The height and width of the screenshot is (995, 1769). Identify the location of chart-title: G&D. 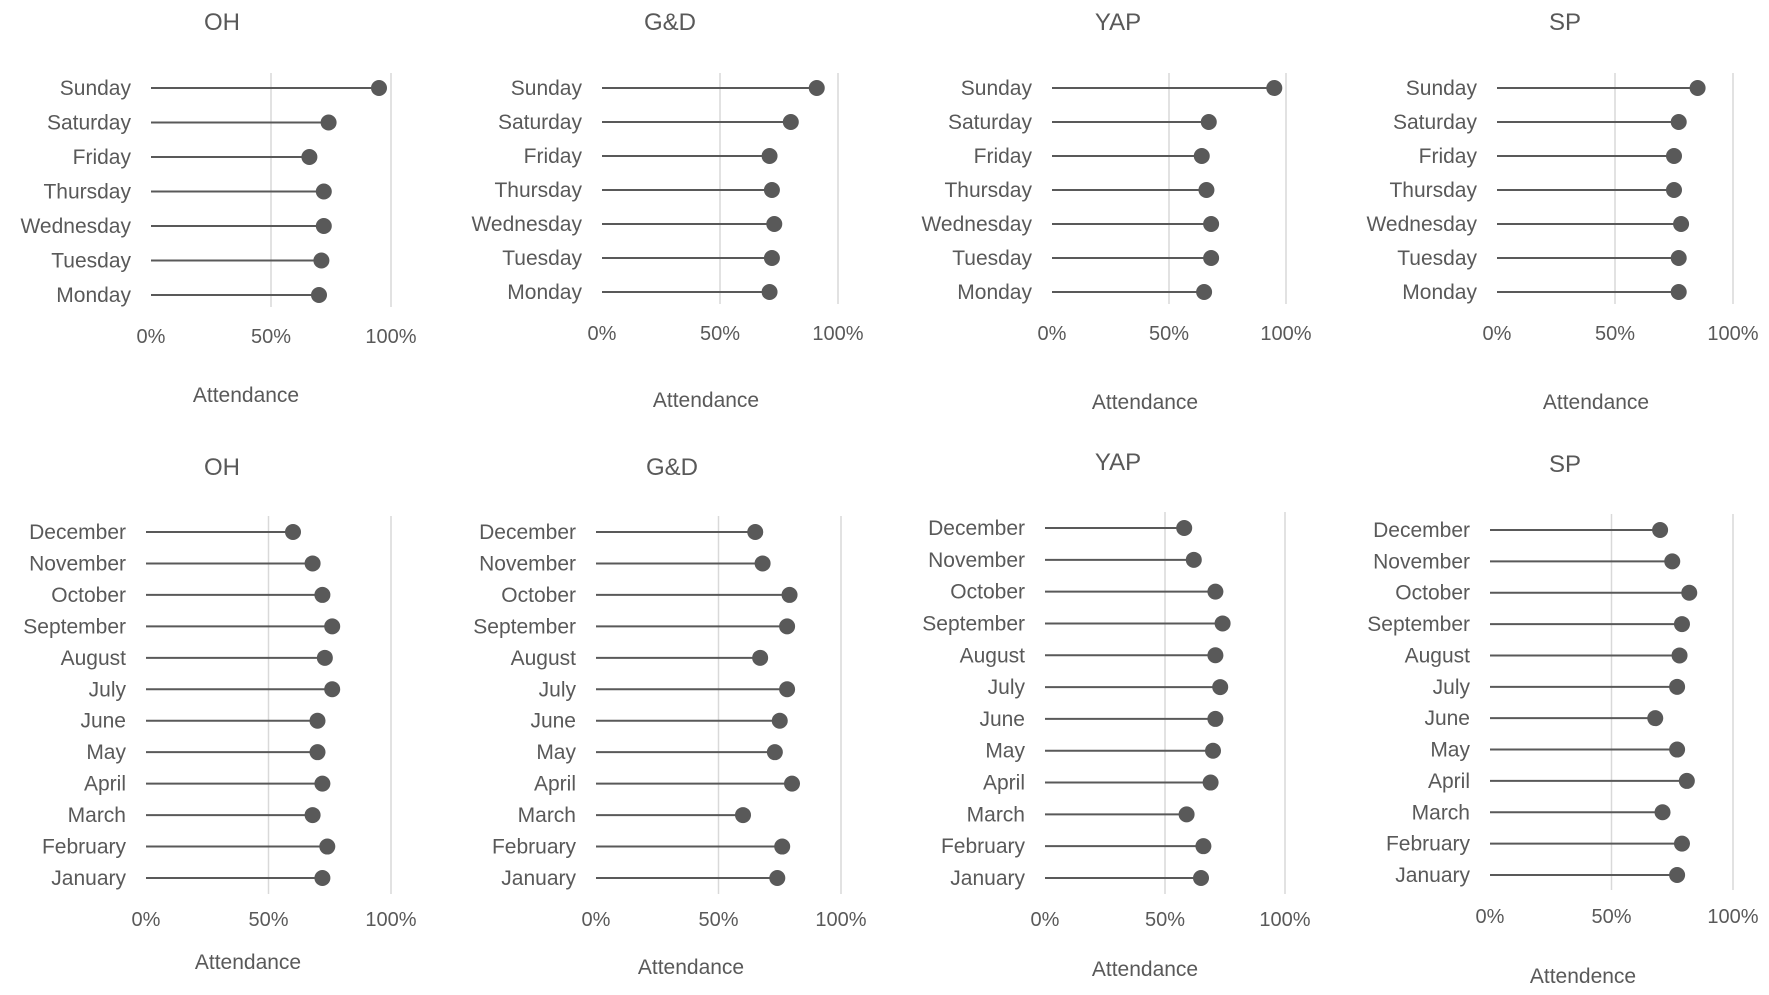
(672, 467).